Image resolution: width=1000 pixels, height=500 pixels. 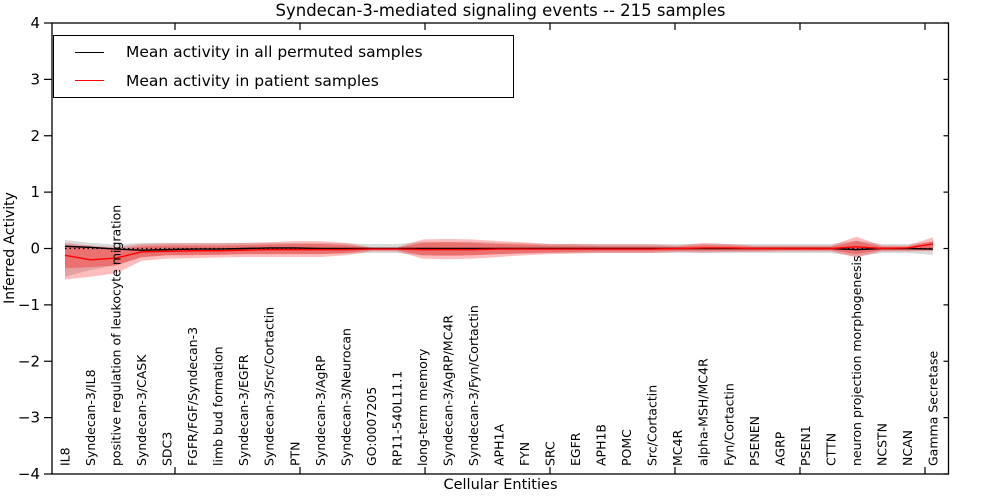 I want to click on x-category-label: Syndecan-3/CASK, so click(x=141, y=410).